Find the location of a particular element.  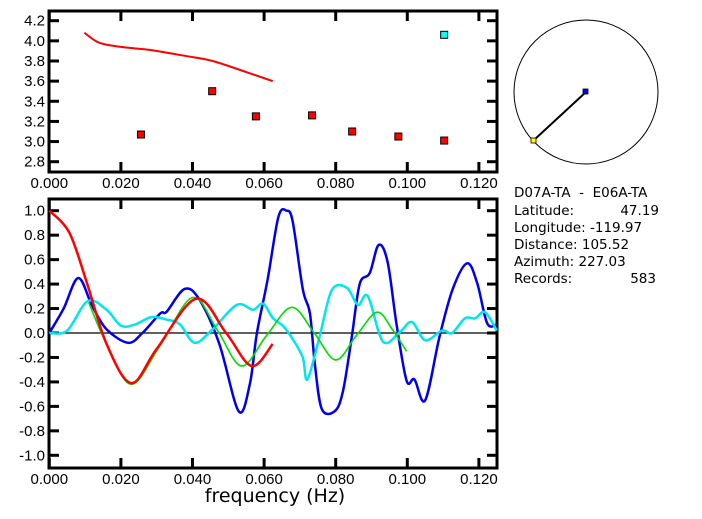

y-tick-label: 0.0 is located at coordinates (34, 333).